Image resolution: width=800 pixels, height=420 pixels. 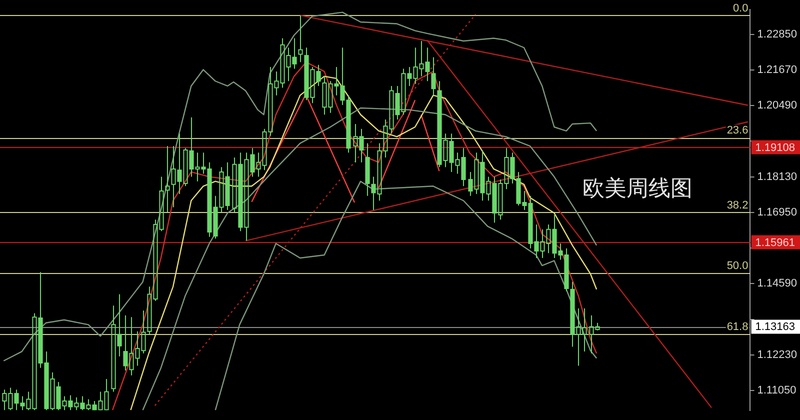 What do you see at coordinates (775, 242) in the screenshot?
I see `ref-line-label: 1.15961` at bounding box center [775, 242].